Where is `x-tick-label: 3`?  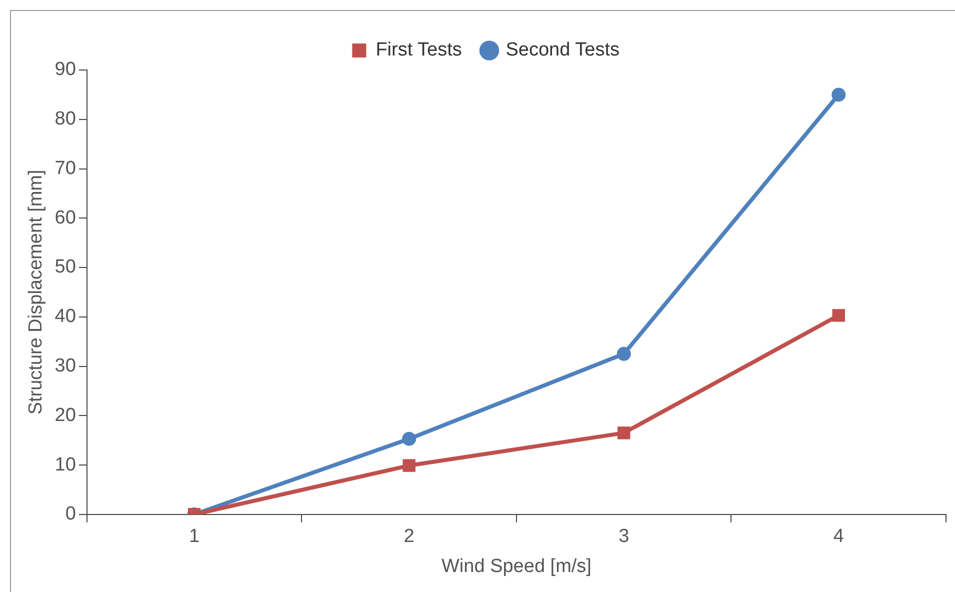 x-tick-label: 3 is located at coordinates (624, 537).